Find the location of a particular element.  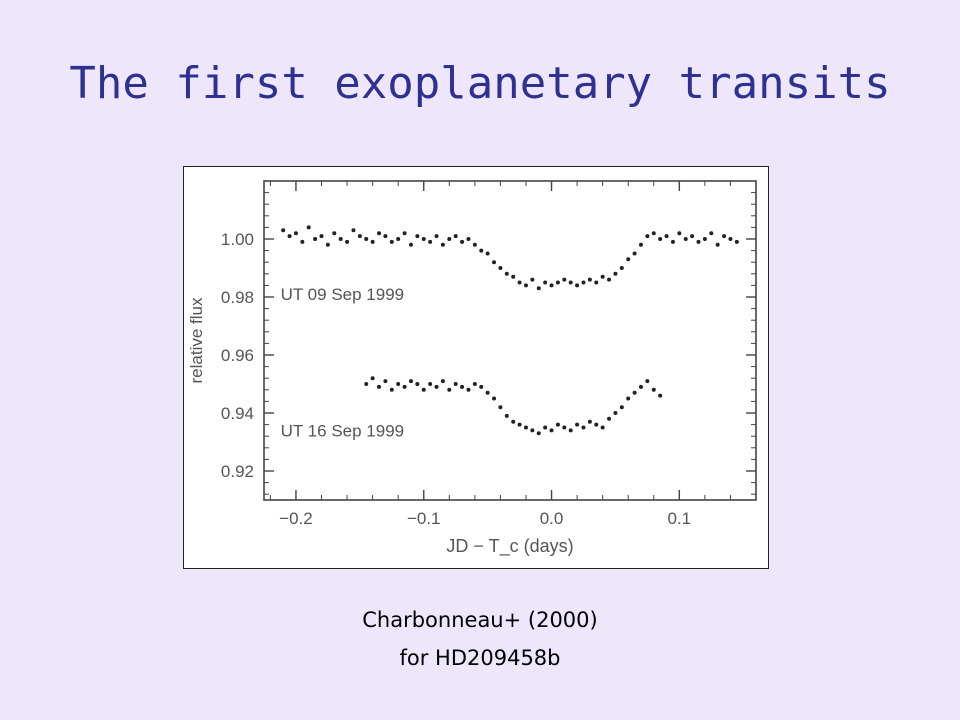

y-tick-label: 1.00 is located at coordinates (237, 239).